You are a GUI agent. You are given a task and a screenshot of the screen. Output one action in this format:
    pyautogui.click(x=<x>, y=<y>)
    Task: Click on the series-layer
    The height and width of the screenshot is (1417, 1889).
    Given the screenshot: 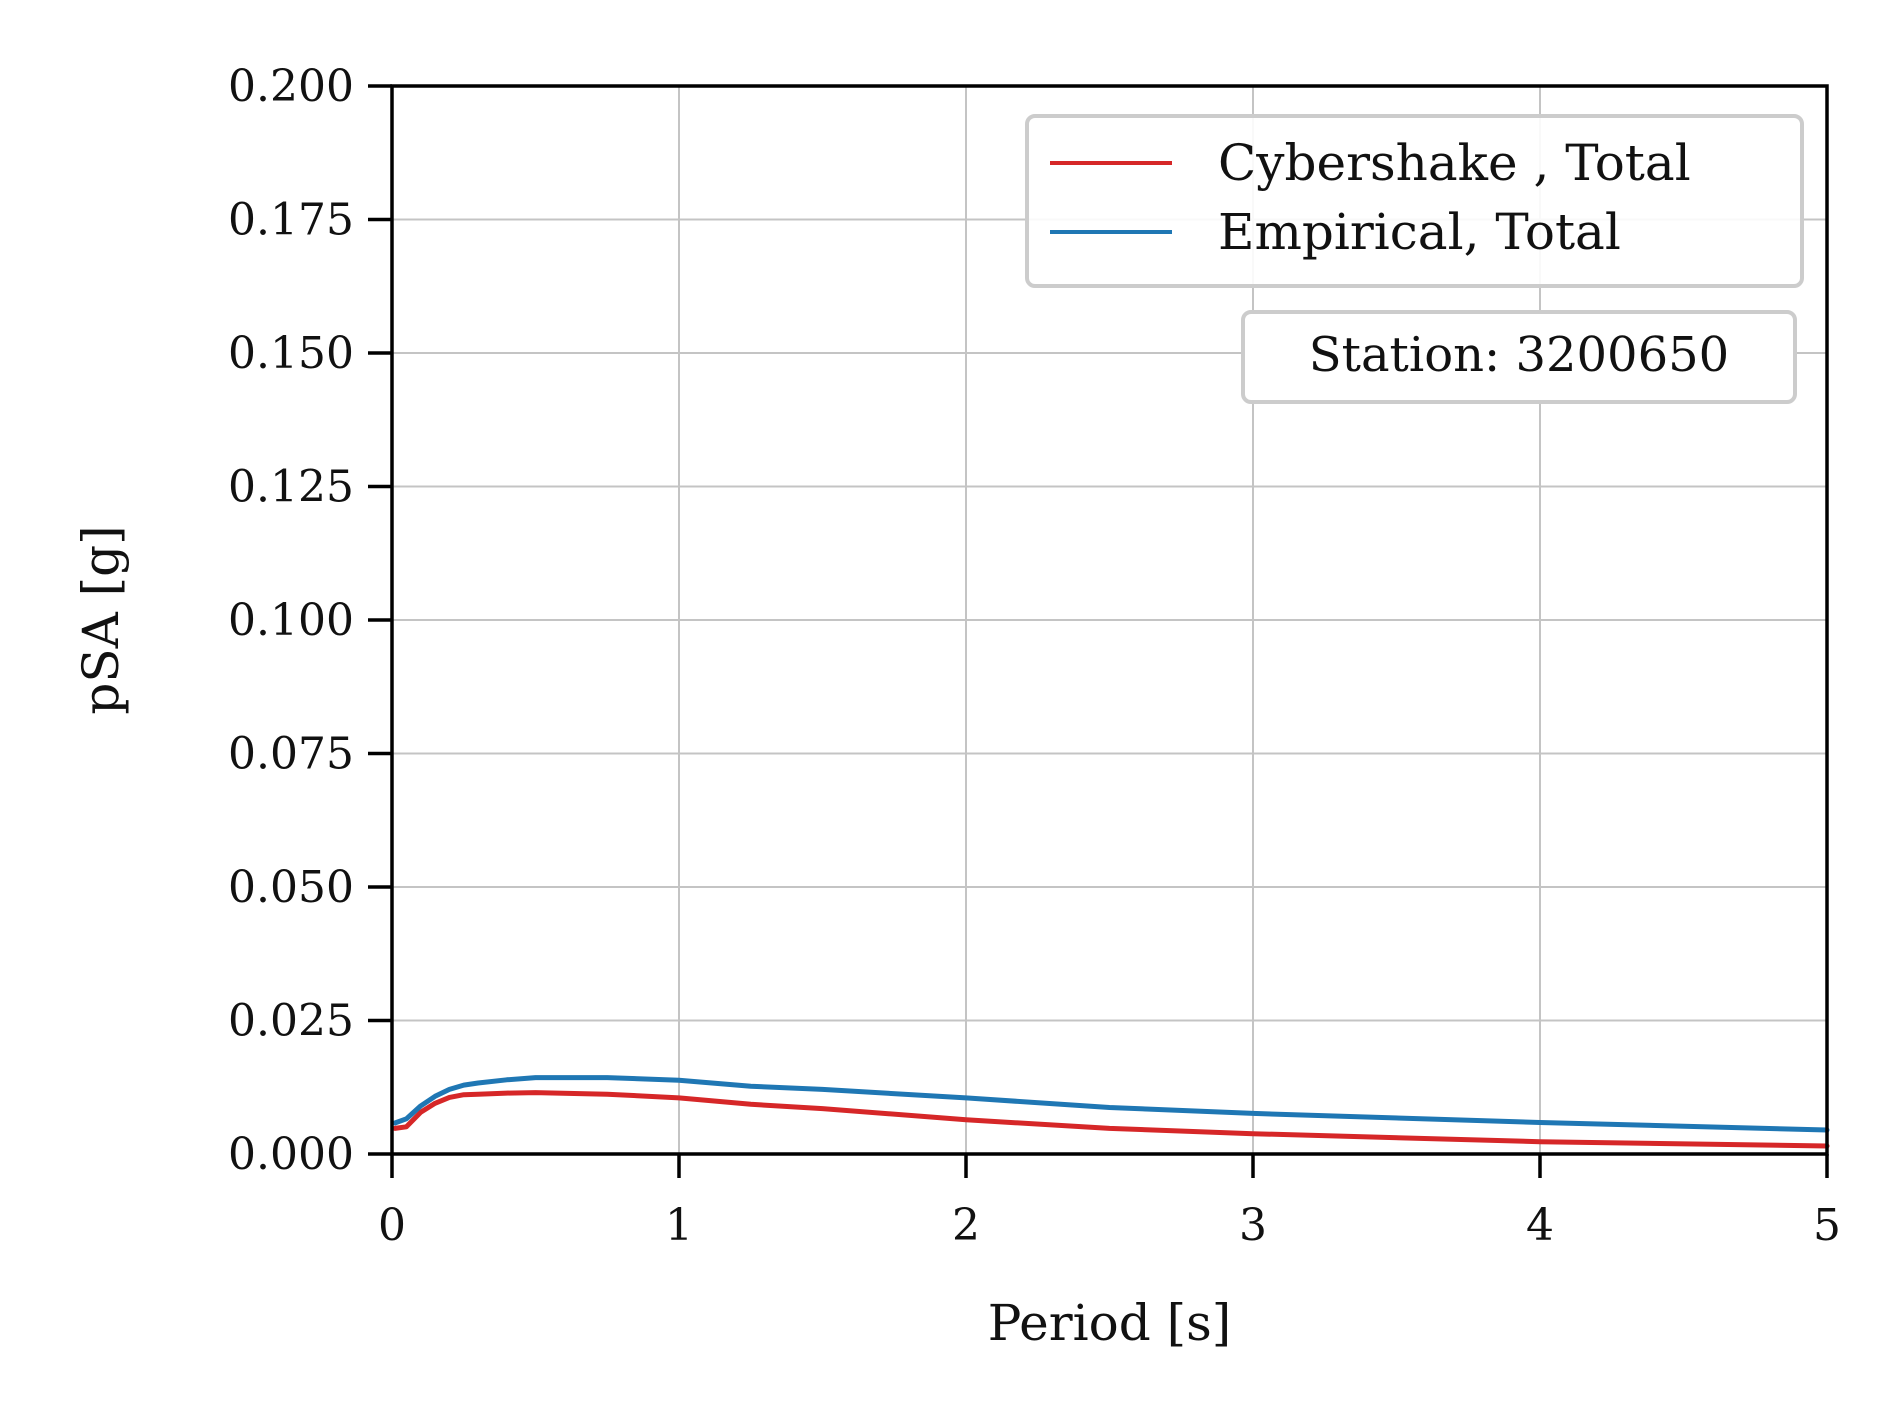 What is the action you would take?
    pyautogui.click(x=1111, y=1112)
    